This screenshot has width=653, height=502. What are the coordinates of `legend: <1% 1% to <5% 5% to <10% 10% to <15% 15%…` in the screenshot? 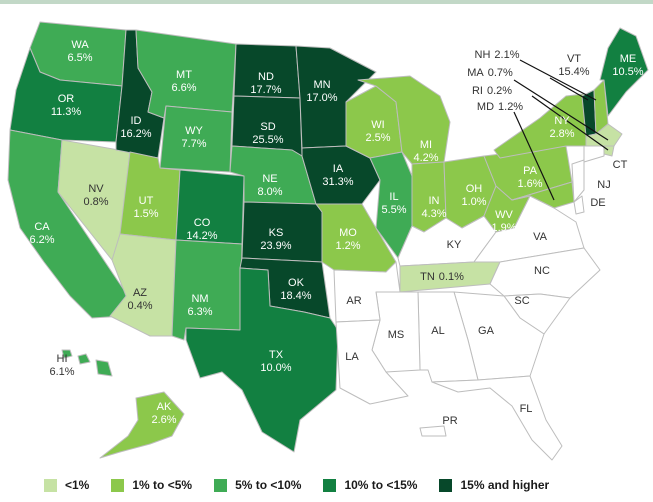 It's located at (307, 485).